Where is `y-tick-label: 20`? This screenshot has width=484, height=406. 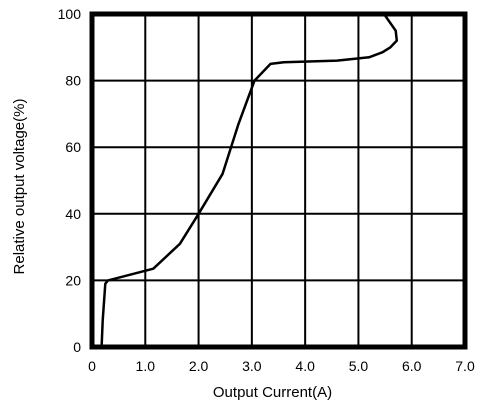 y-tick-label: 20 is located at coordinates (73, 280).